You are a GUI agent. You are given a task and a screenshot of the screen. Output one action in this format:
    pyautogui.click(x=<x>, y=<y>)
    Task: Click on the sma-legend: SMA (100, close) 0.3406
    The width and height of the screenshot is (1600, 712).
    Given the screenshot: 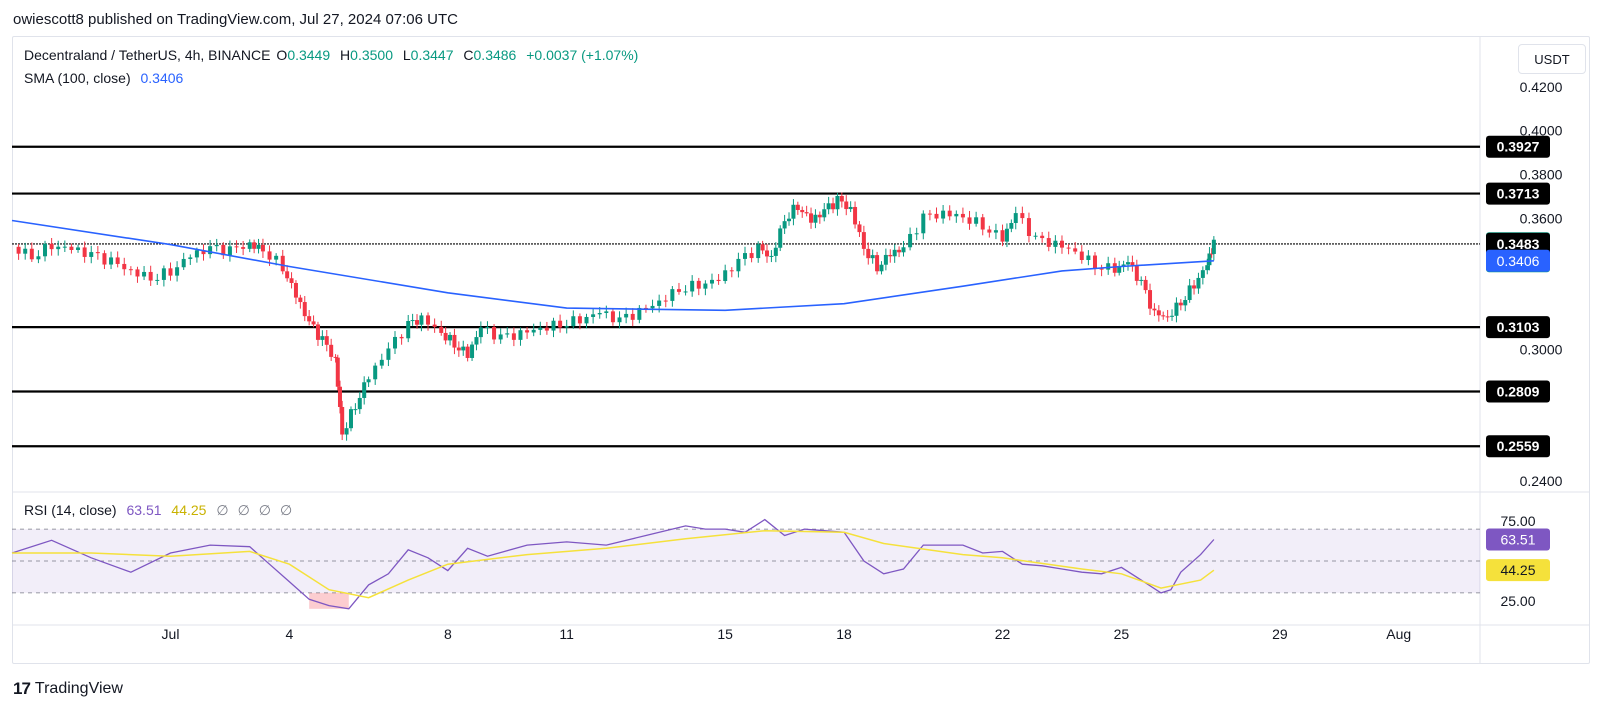 What is the action you would take?
    pyautogui.click(x=106, y=78)
    